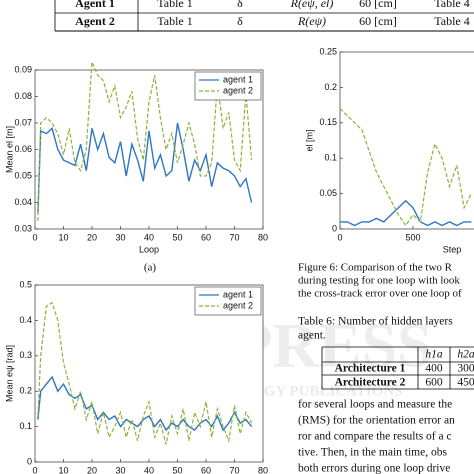 The height and width of the screenshot is (474, 474). I want to click on table-caption: Table 6: Number of hidden layers, so click(375, 322).